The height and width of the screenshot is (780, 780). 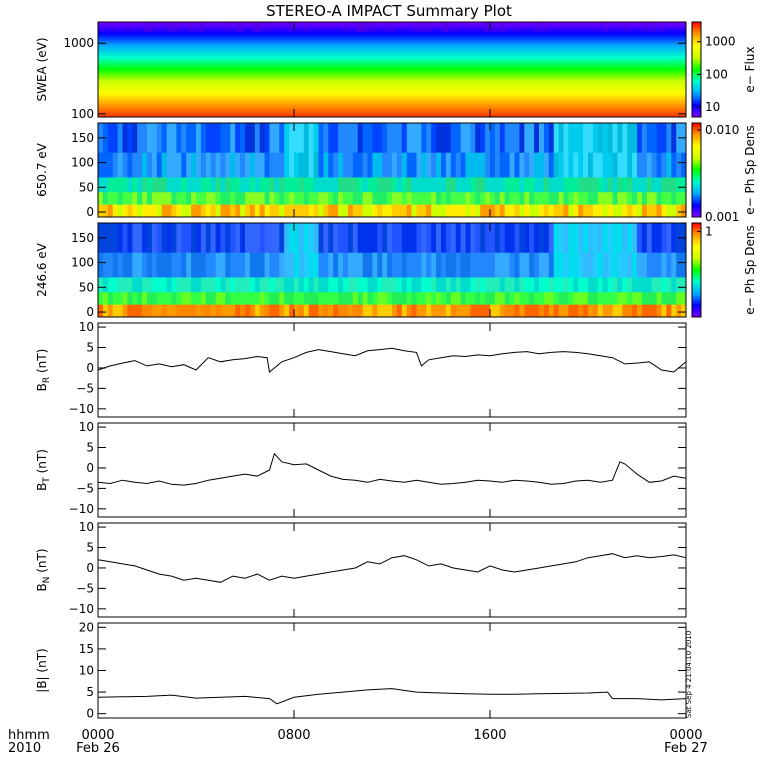 I want to click on ylabel: 246.6 eV, so click(x=42, y=269).